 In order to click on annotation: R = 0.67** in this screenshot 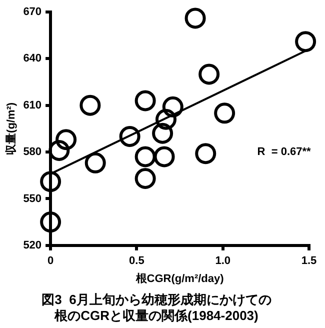, I will do `click(284, 152)`.